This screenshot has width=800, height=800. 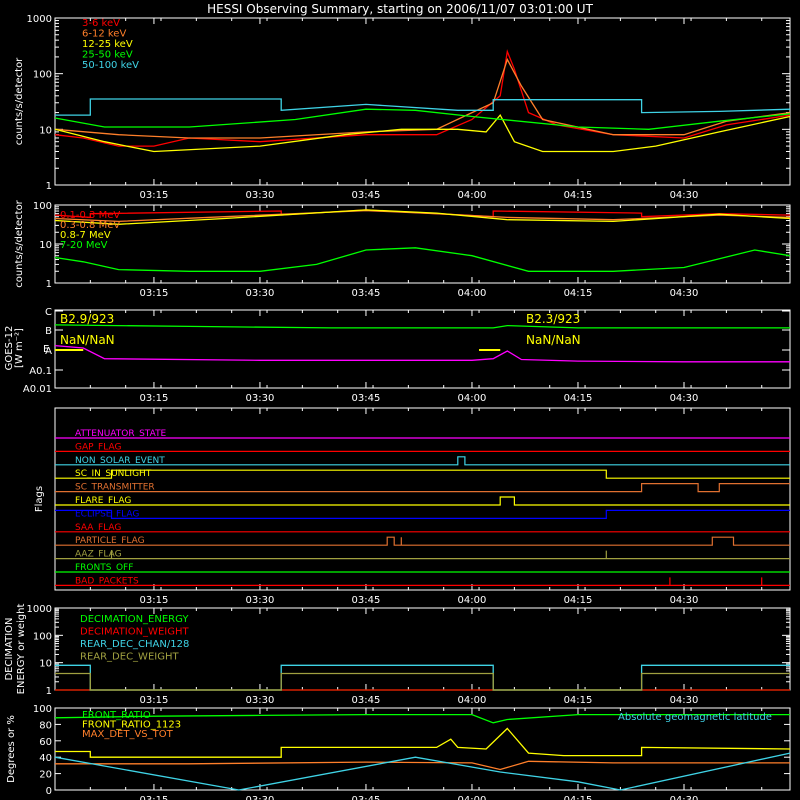 I want to click on flag-particle-flag, so click(x=422, y=541).